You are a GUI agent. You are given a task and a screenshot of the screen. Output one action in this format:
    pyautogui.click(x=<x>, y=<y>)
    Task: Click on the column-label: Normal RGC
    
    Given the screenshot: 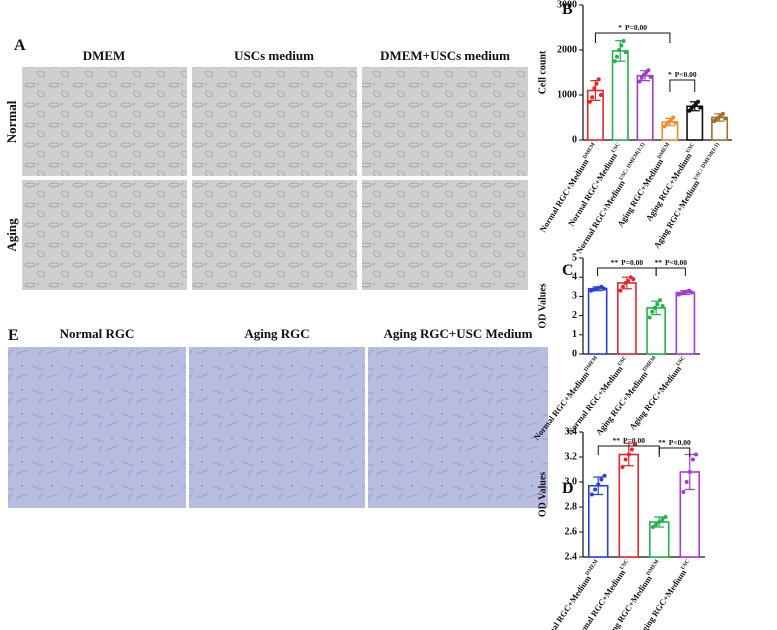 What is the action you would take?
    pyautogui.click(x=97, y=333)
    